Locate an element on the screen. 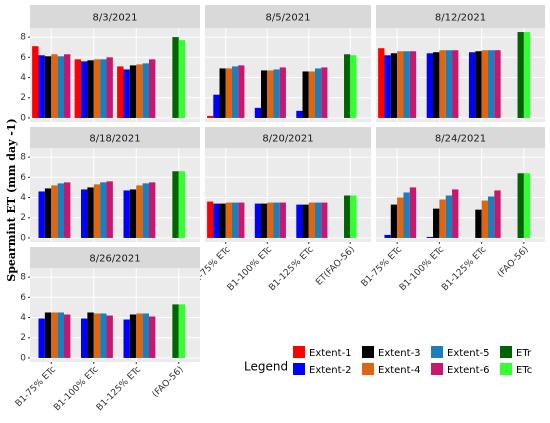 This screenshot has width=550, height=423. y-axis-label: Spearmint ET (mm day -1) is located at coordinates (11, 199).